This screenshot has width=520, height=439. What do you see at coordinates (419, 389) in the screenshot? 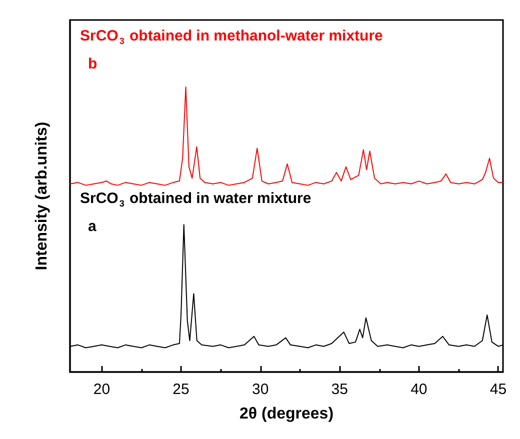
I see `x-tick-label: 40` at bounding box center [419, 389].